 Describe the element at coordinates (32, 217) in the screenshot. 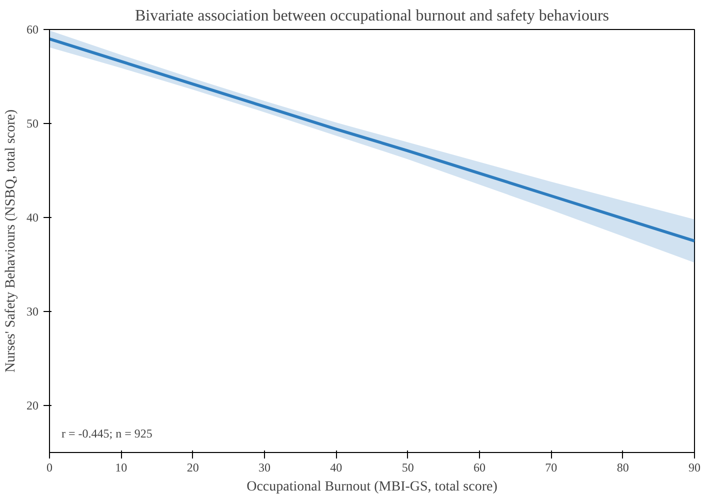

I see `y-tick-label: 40` at that location.